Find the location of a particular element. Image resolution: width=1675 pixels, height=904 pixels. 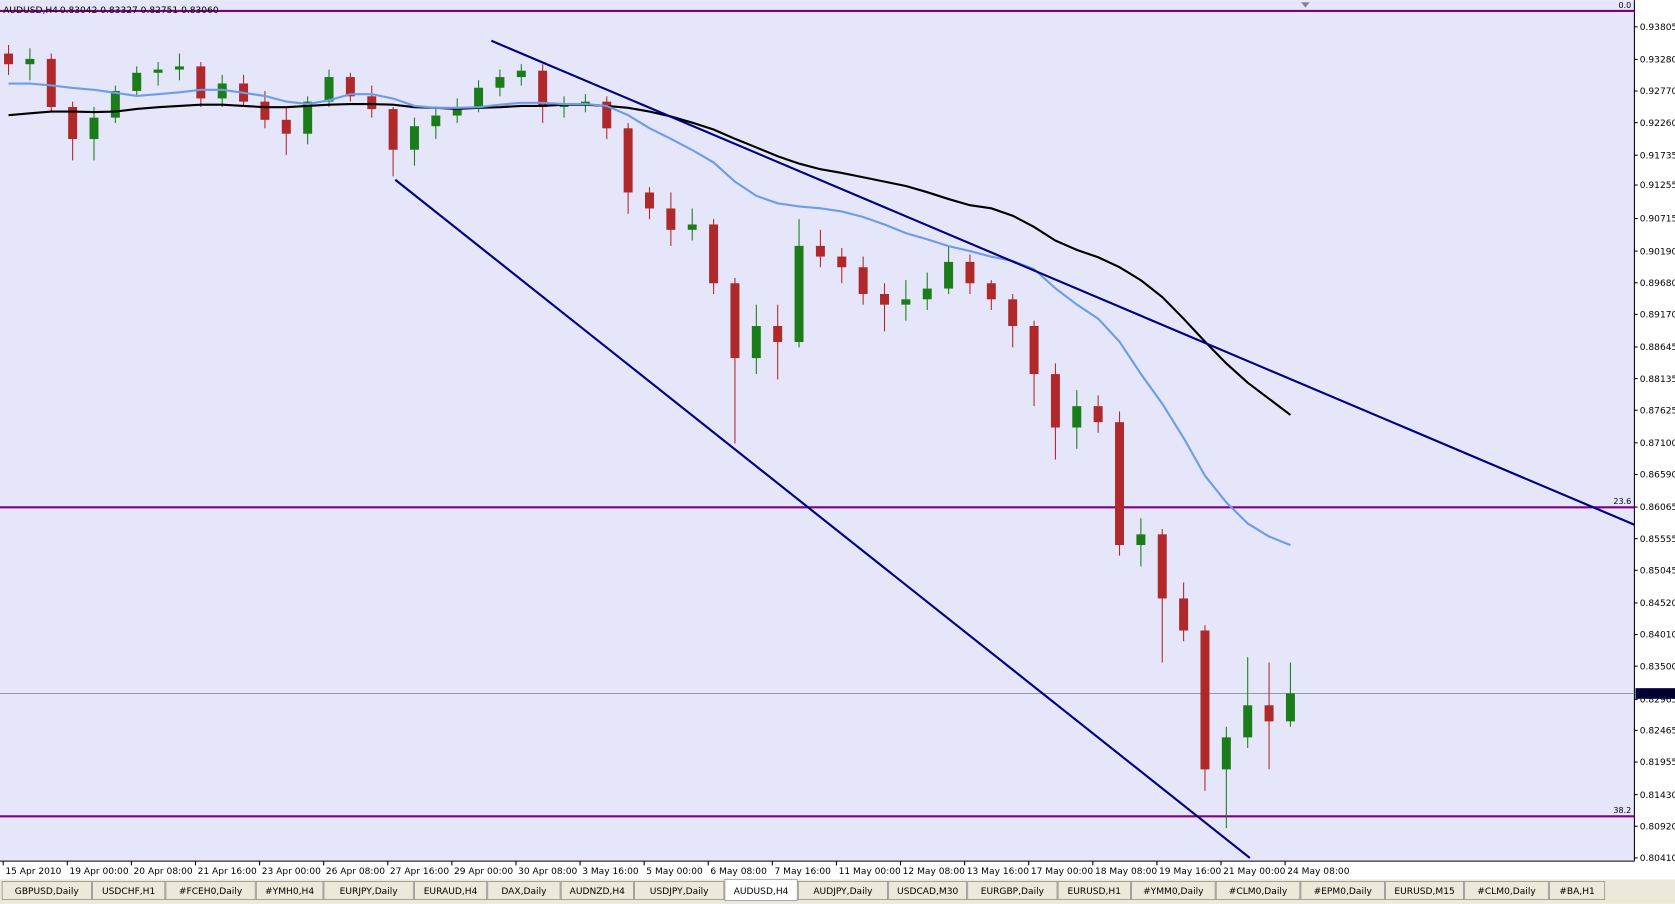

x-tick-label: 11 May 00:00 is located at coordinates (870, 872).